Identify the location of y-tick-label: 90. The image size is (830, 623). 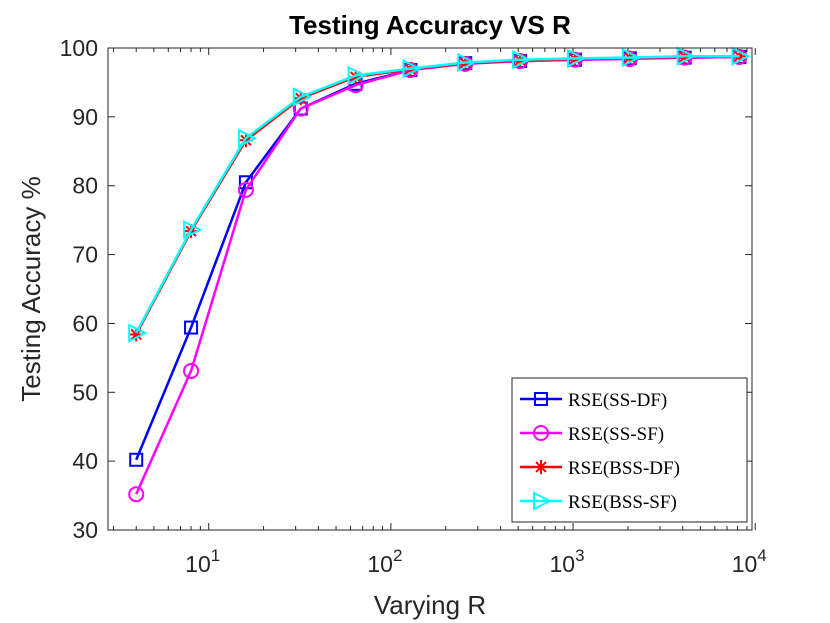
(85, 117).